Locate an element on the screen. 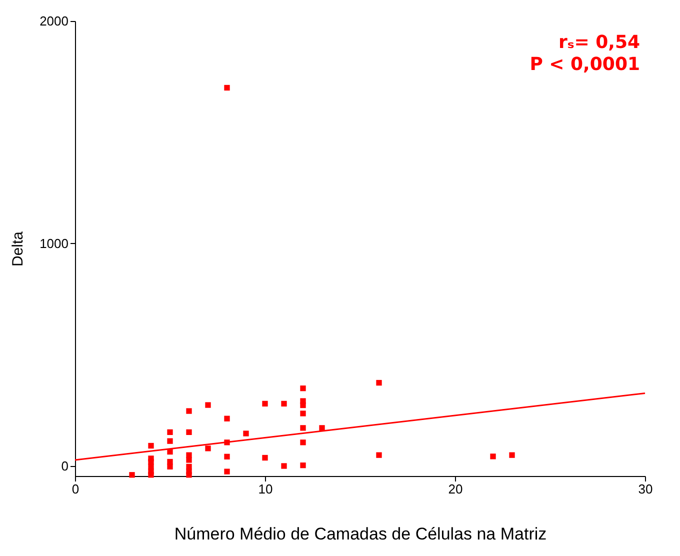 The height and width of the screenshot is (556, 680). y-tick-label: 1000 is located at coordinates (54, 243).